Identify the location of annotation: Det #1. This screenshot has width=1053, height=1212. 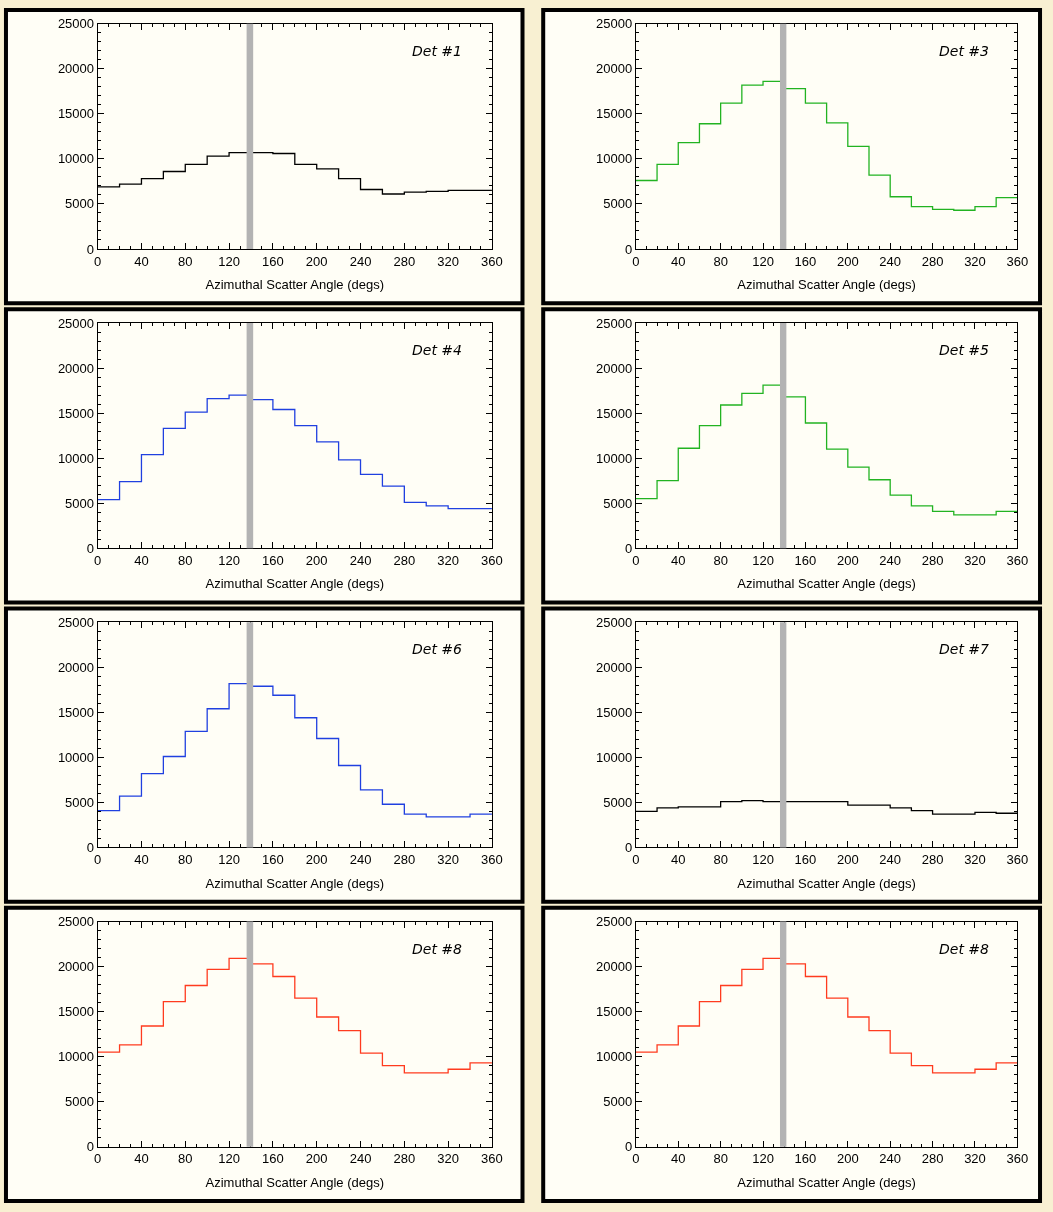
(437, 51).